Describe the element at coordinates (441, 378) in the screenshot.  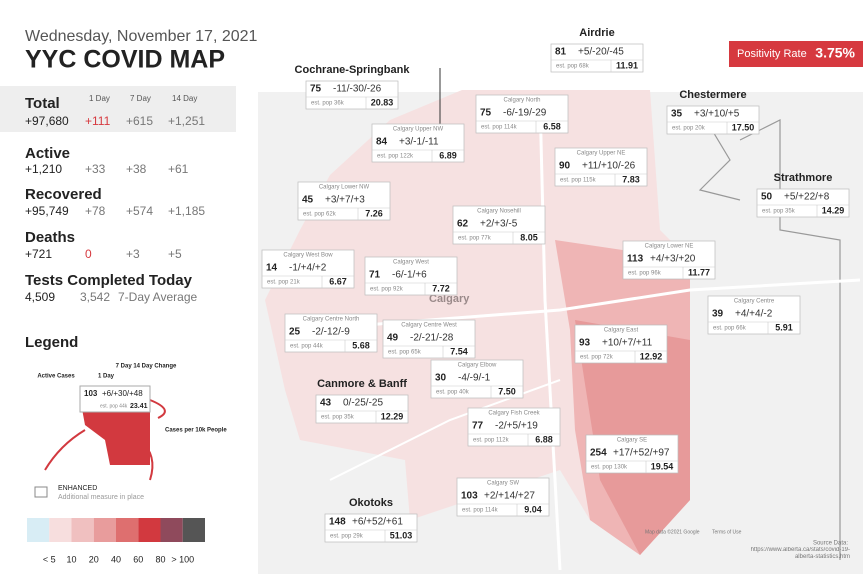
I see `active-cases: 30` at that location.